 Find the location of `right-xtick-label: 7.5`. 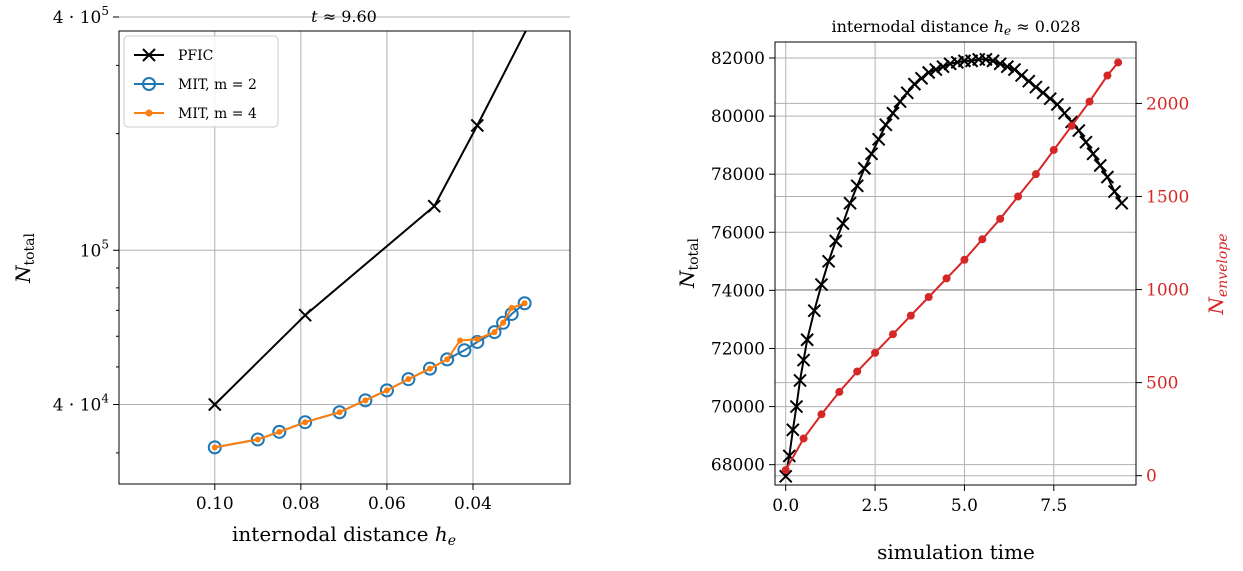

right-xtick-label: 7.5 is located at coordinates (1053, 506).